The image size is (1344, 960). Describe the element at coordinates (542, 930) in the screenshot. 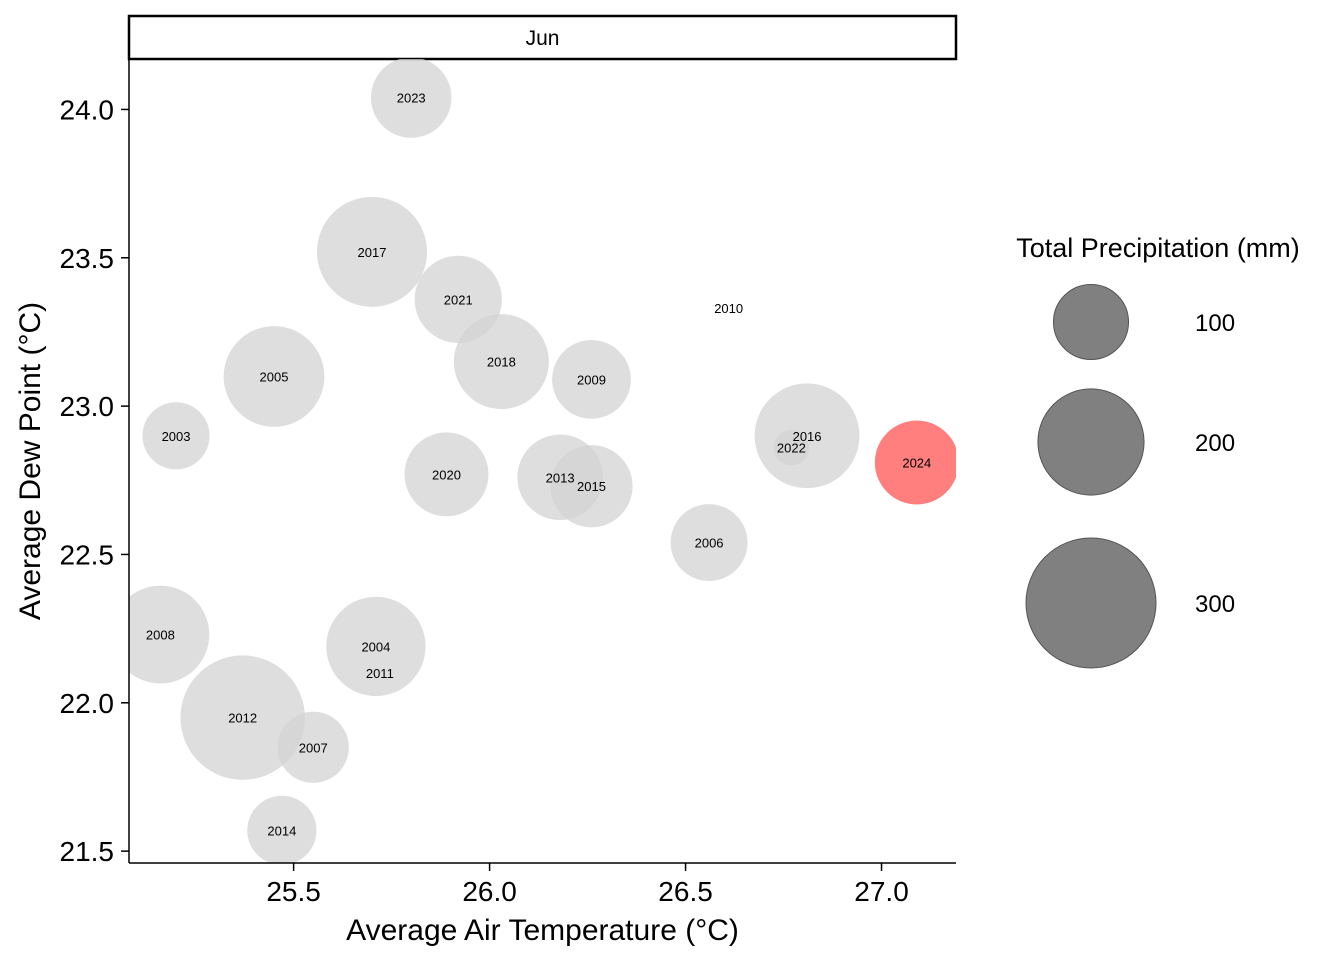

I see `x-axis-title: Average Air Temperature (°C)` at that location.